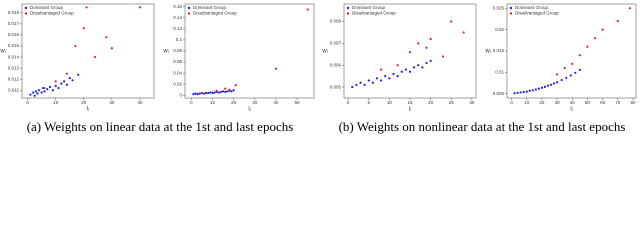  What do you see at coordinates (14, 56) in the screenshot?
I see `y-tick-label: 0.014` at bounding box center [14, 56].